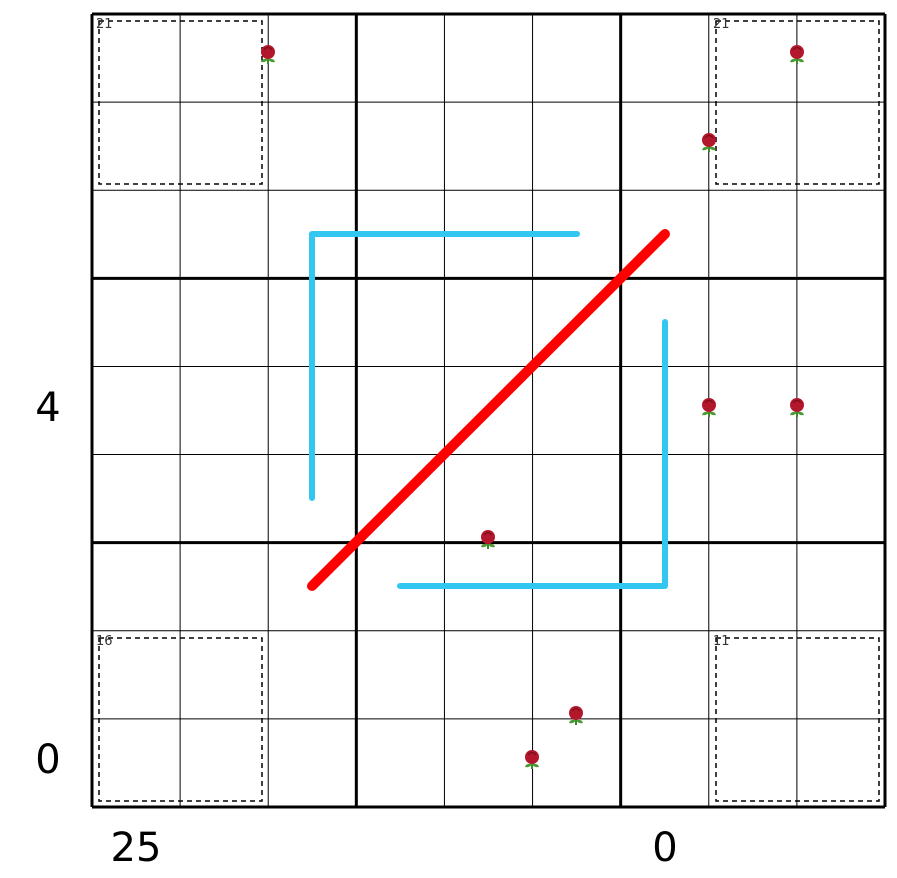 Image resolution: width=897 pixels, height=878 pixels. I want to click on row-clue: 4, so click(47, 408).